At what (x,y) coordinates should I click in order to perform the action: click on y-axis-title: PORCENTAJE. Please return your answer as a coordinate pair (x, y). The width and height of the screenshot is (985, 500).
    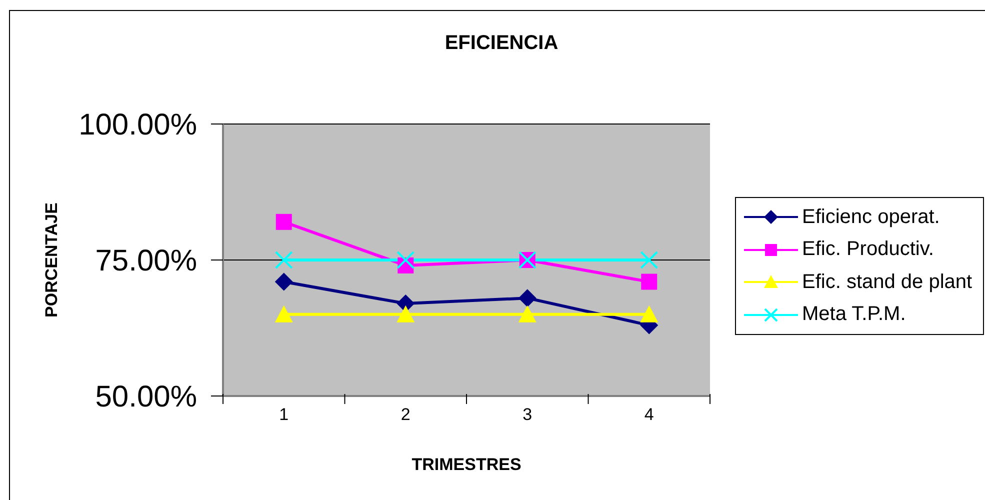
    Looking at the image, I should click on (52, 260).